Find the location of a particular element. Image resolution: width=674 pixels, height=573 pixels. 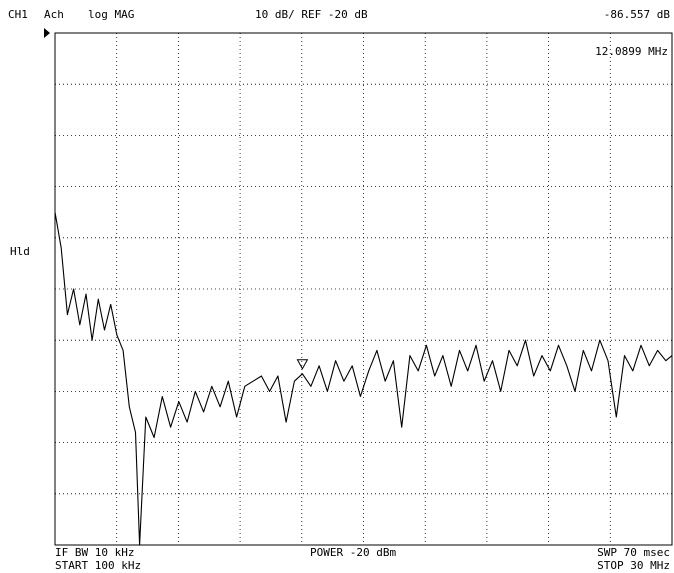

format: log MAG is located at coordinates (111, 14).